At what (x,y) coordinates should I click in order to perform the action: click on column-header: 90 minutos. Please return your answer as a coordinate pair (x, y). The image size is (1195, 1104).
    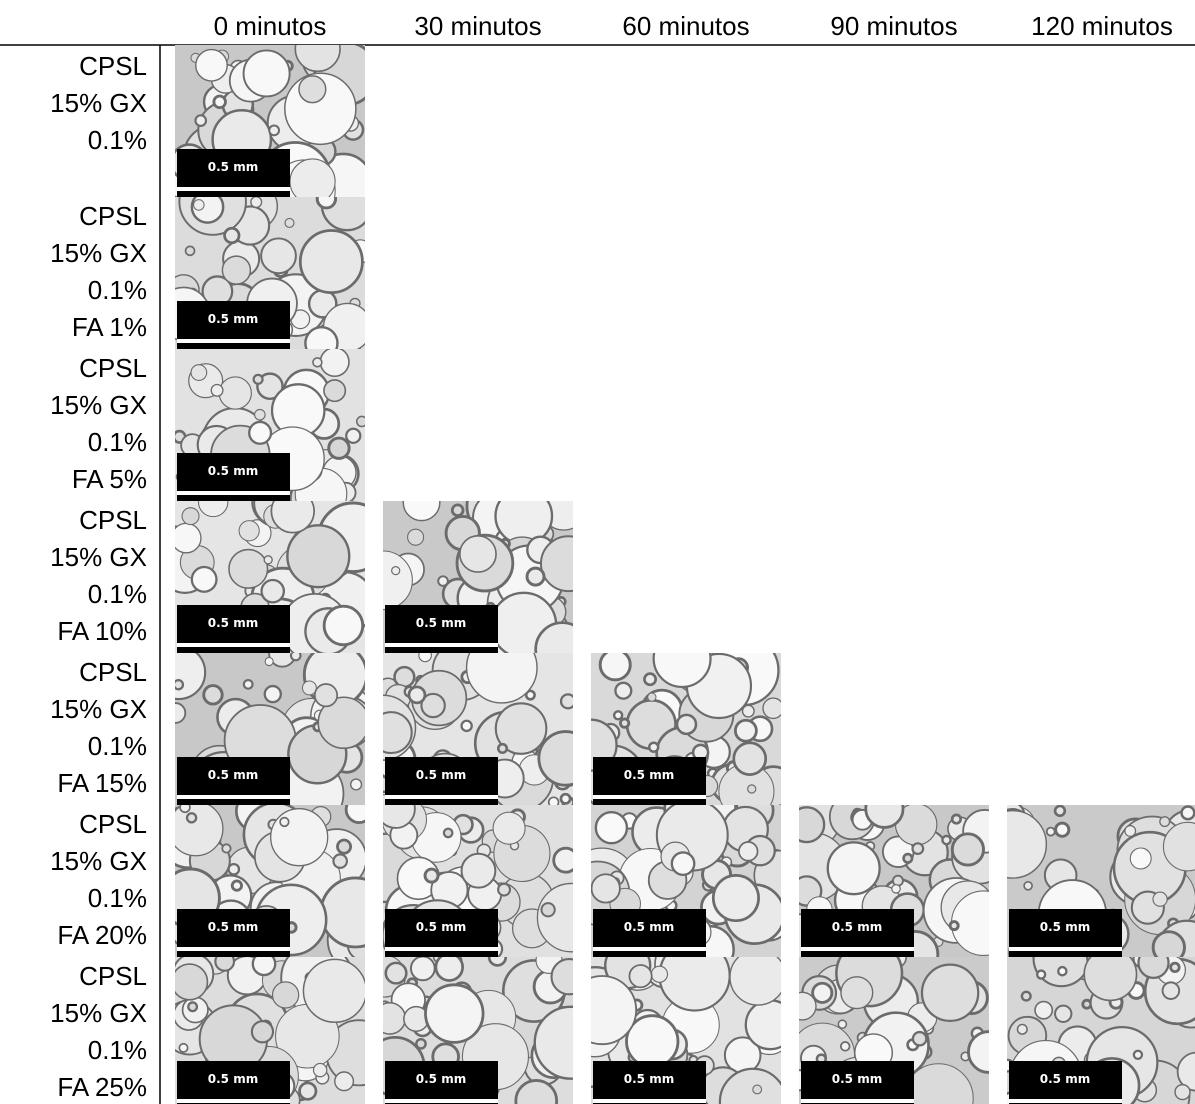
    Looking at the image, I should click on (893, 26).